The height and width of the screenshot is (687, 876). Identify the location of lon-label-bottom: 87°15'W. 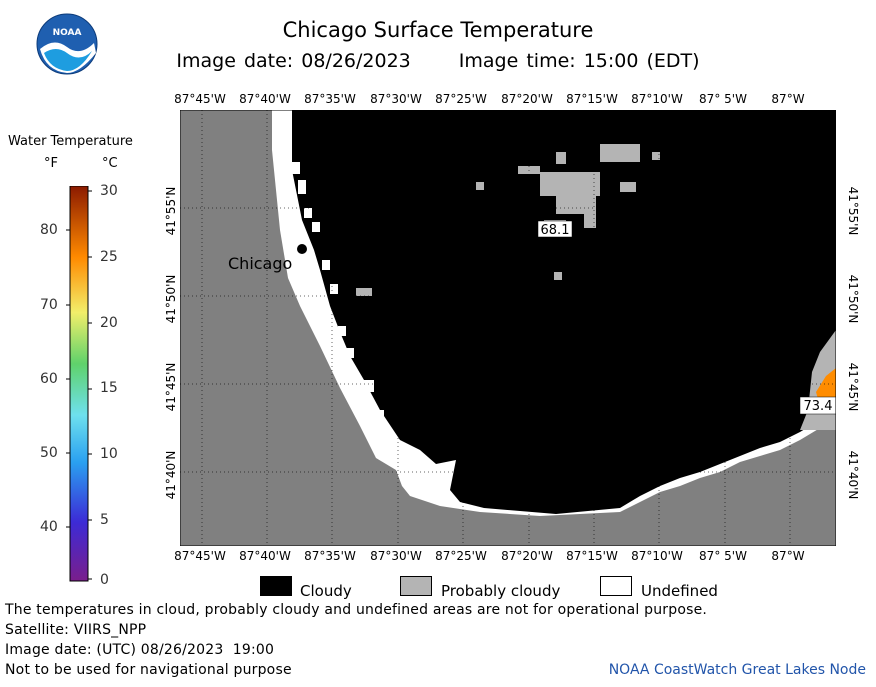
(592, 556).